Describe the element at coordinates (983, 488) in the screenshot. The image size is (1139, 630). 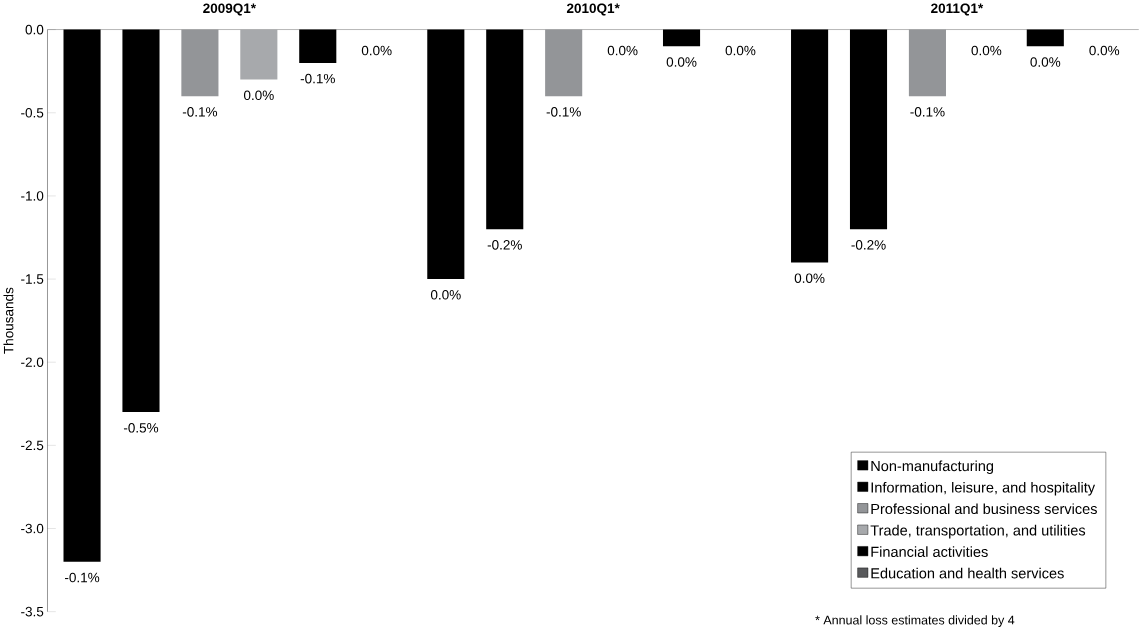
I see `legend-label: Information, leisure, and hospitality` at that location.